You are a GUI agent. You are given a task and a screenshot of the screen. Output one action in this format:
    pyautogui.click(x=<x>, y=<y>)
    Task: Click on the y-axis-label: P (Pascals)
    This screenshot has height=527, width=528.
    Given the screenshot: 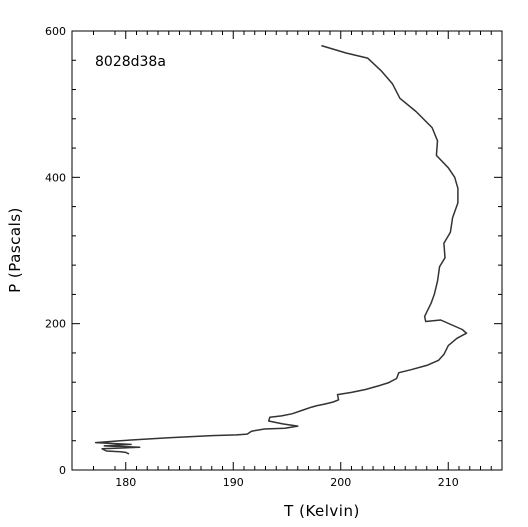 What is the action you would take?
    pyautogui.click(x=15, y=250)
    